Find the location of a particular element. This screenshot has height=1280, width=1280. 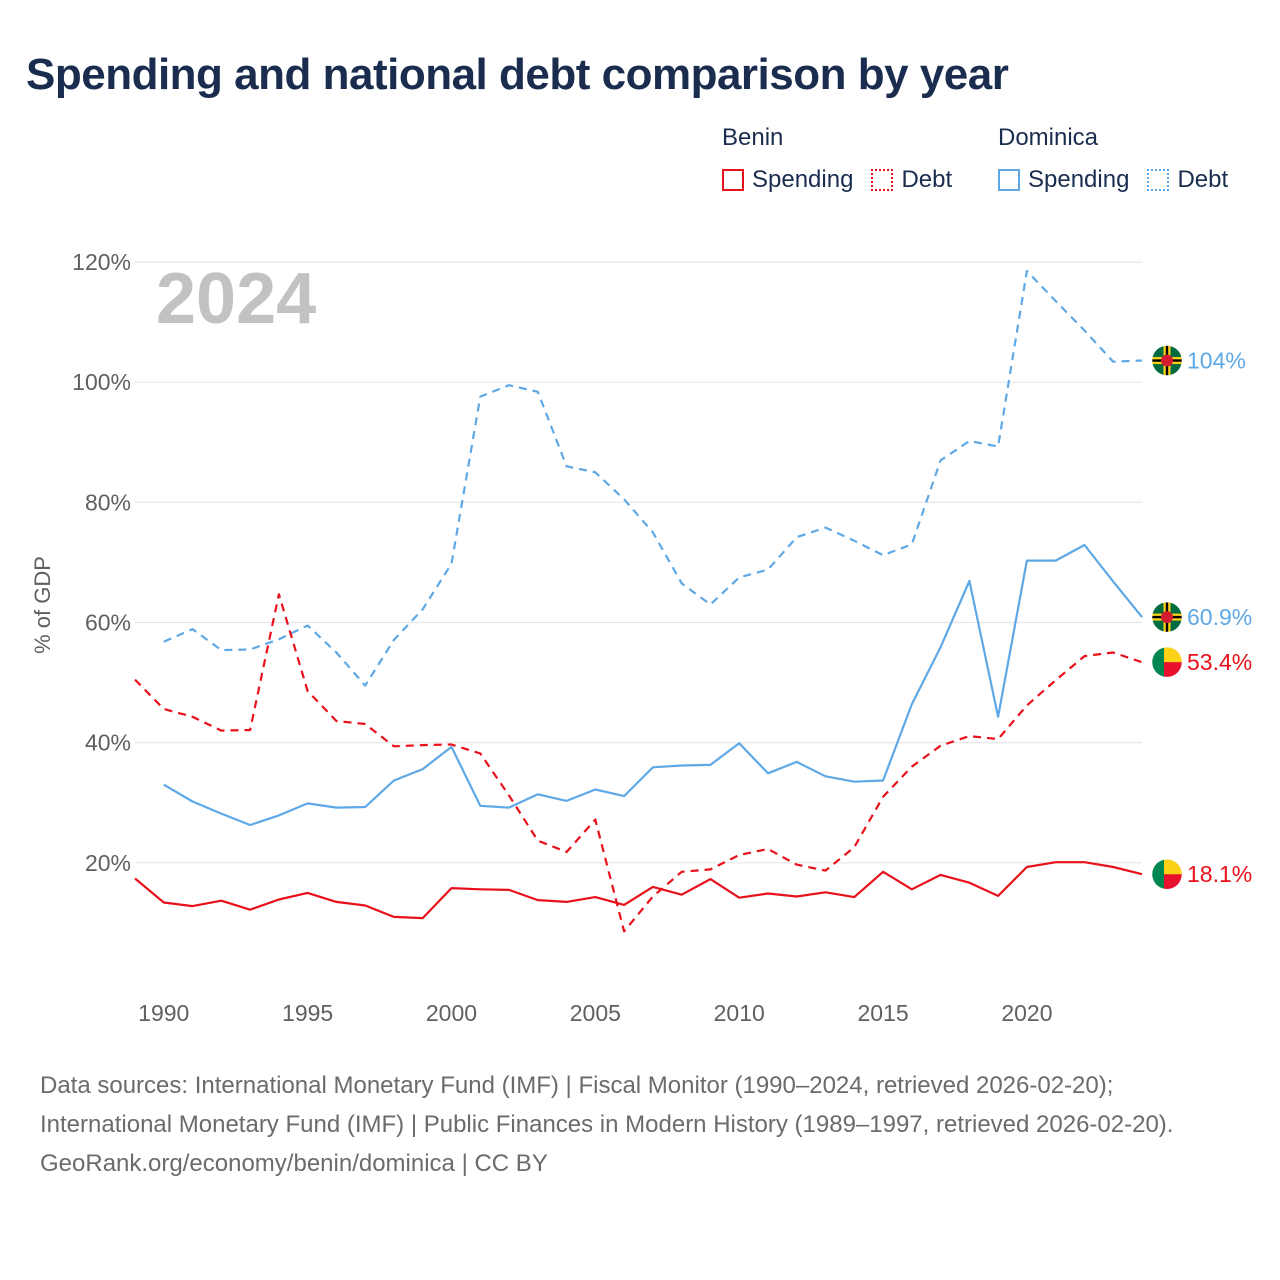

legend-label-benin-spending: Spending is located at coordinates (803, 179).